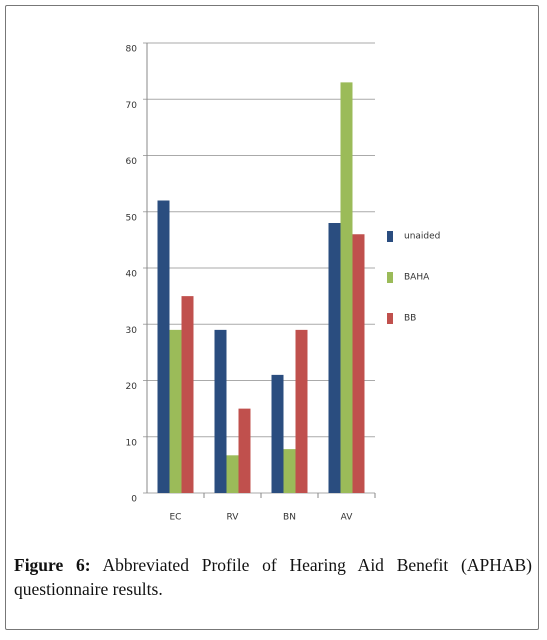 Image resolution: width=547 pixels, height=640 pixels. Describe the element at coordinates (132, 50) in the screenshot. I see `y-tick-label: 80` at that location.